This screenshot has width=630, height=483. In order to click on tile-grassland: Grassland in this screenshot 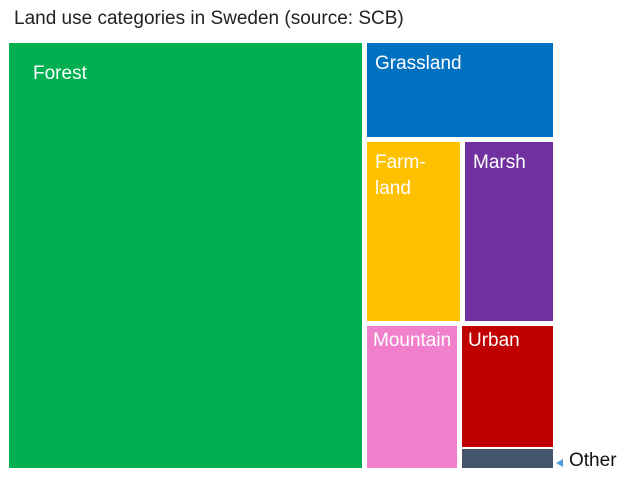, I will do `click(460, 90)`.